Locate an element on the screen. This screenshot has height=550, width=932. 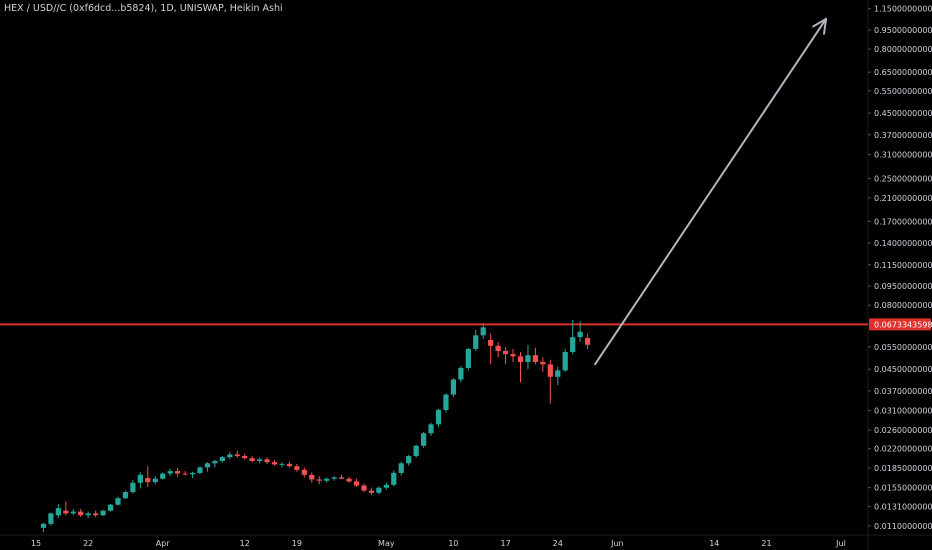
x-tick-label: 22 is located at coordinates (88, 543).